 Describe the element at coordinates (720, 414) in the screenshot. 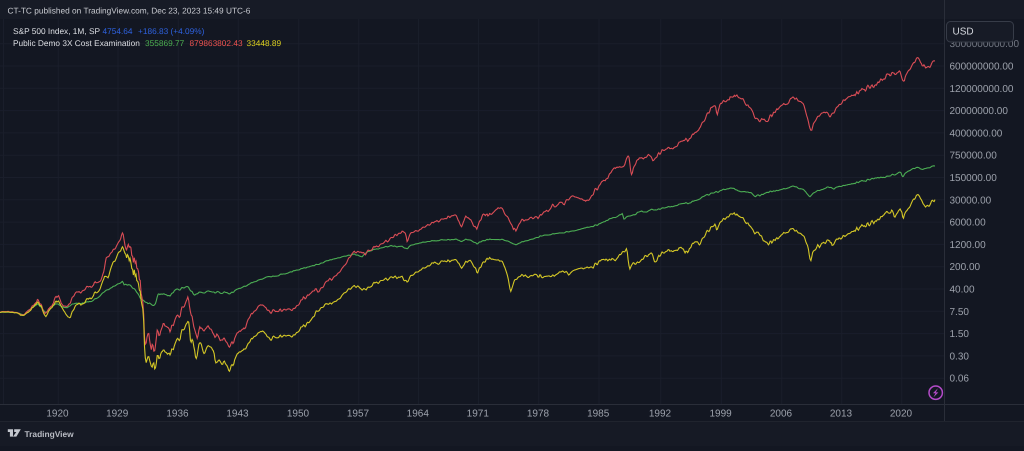

I see `svg-text: 1999` at that location.